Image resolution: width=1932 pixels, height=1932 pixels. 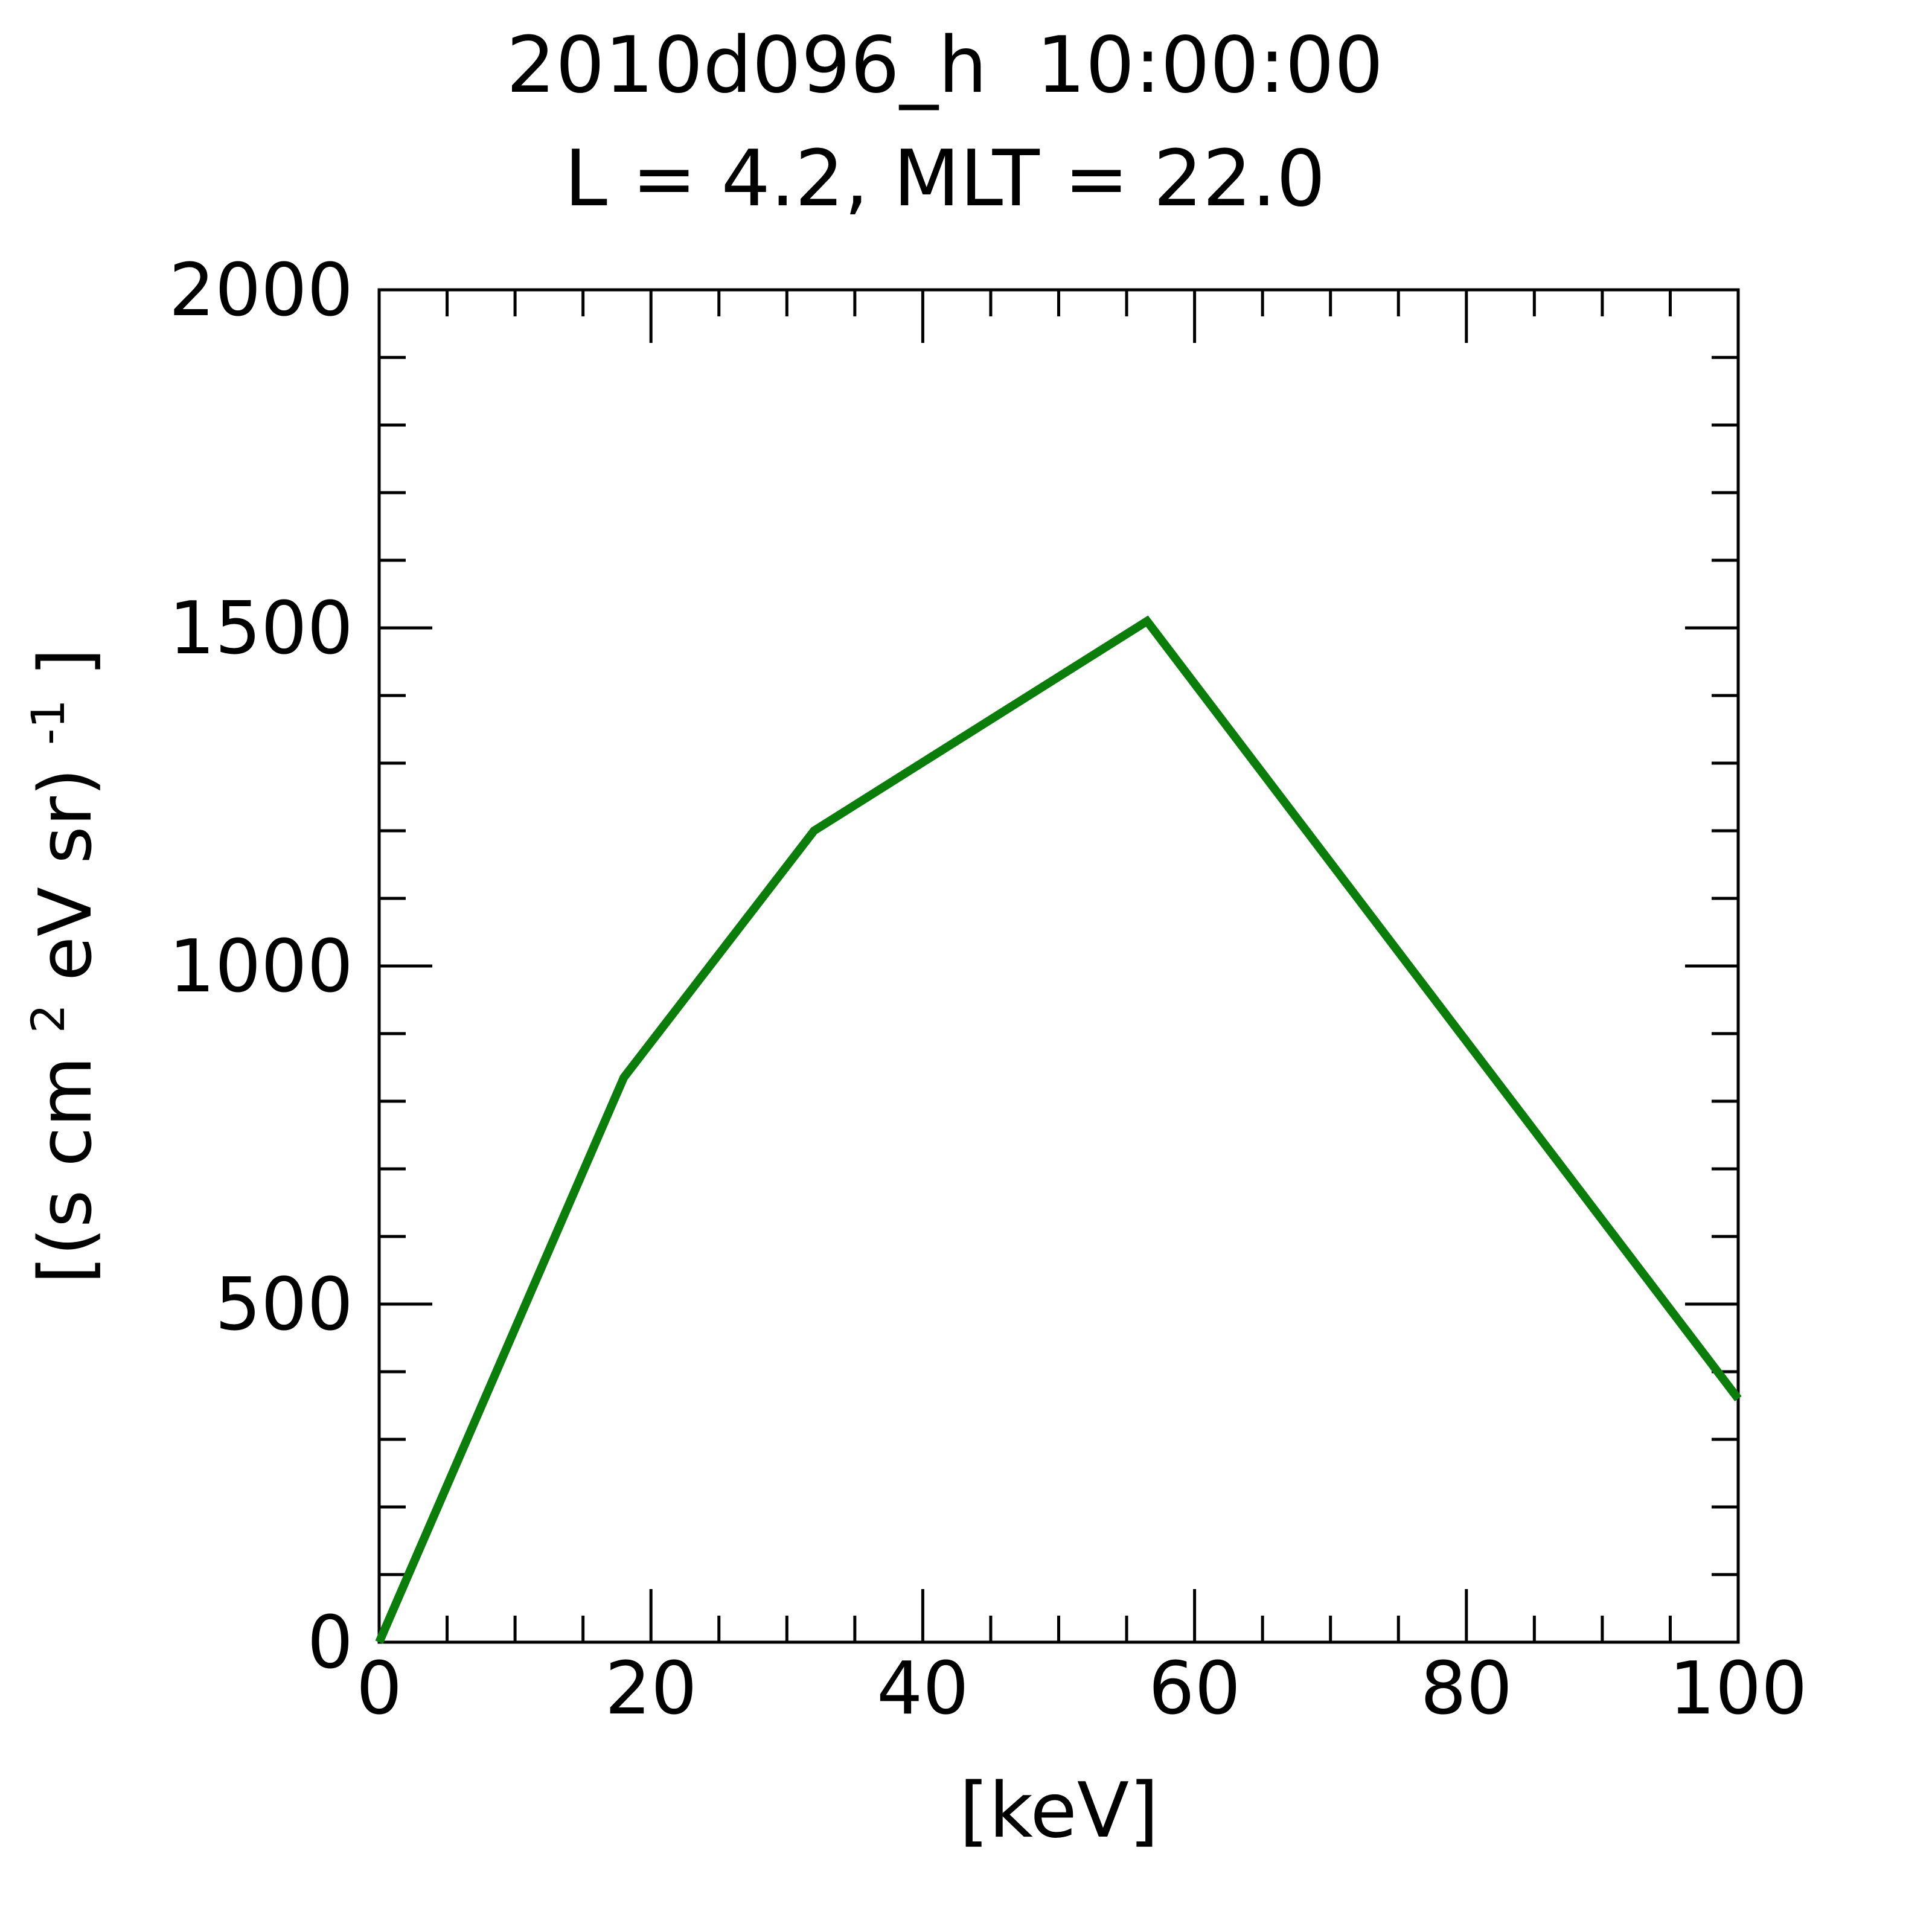 What do you see at coordinates (66, 1171) in the screenshot?
I see `y-axis-label-part: [(s cm` at bounding box center [66, 1171].